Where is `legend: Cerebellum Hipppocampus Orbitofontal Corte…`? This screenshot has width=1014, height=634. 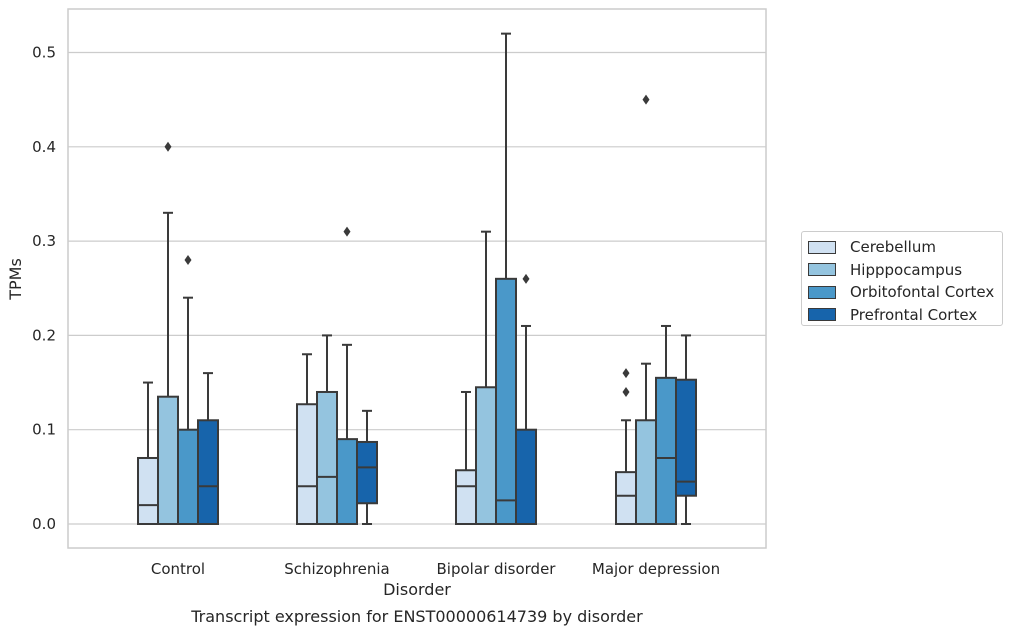 legend: Cerebellum Hipppocampus Orbitofontal Corte… is located at coordinates (902, 278).